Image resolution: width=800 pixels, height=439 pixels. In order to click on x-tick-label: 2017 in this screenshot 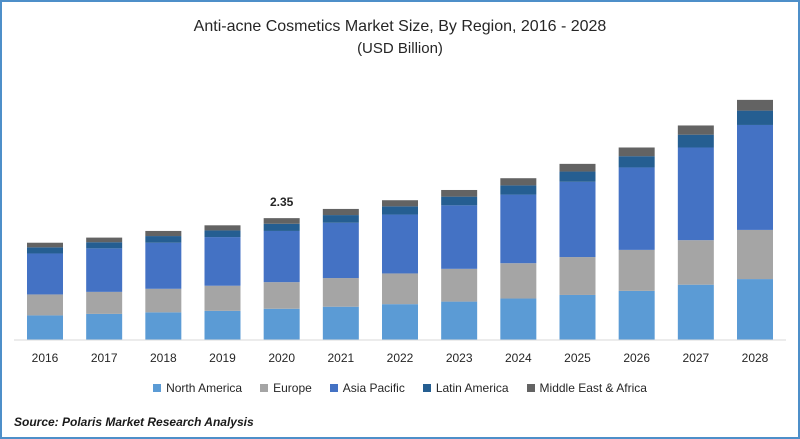, I will do `click(104, 358)`.